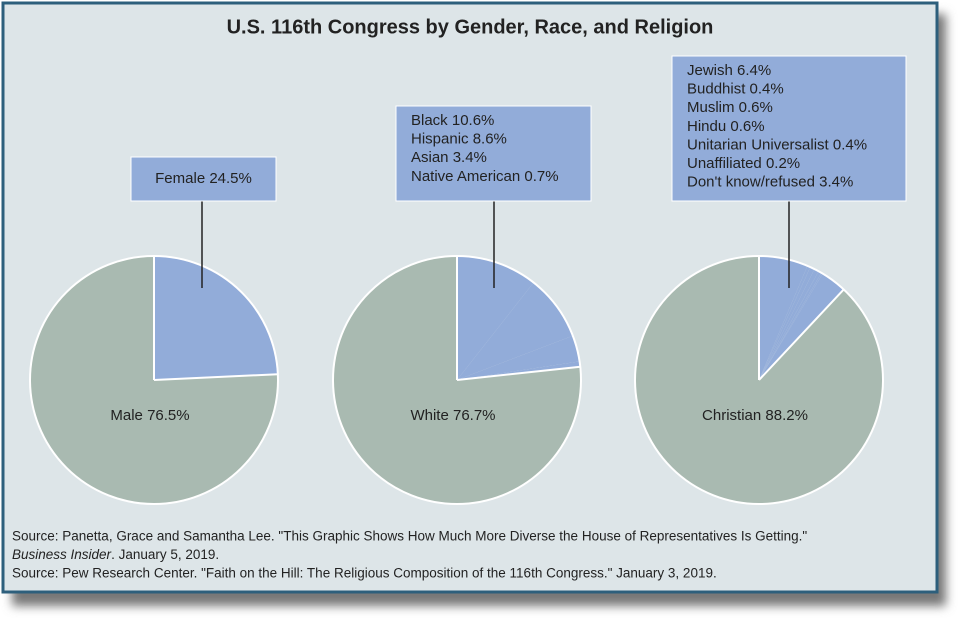  Describe the element at coordinates (777, 144) in the screenshot. I see `slice-label: Unitarian Universalist 0.4%` at that location.